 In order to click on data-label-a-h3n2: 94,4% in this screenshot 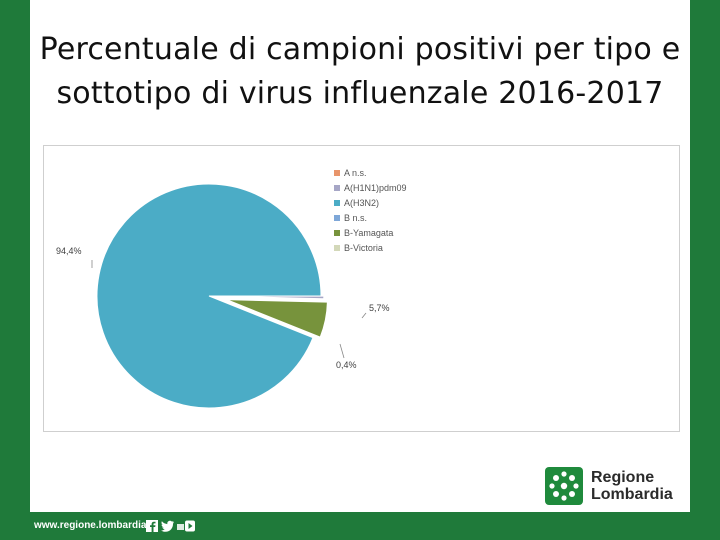, I will do `click(69, 251)`.